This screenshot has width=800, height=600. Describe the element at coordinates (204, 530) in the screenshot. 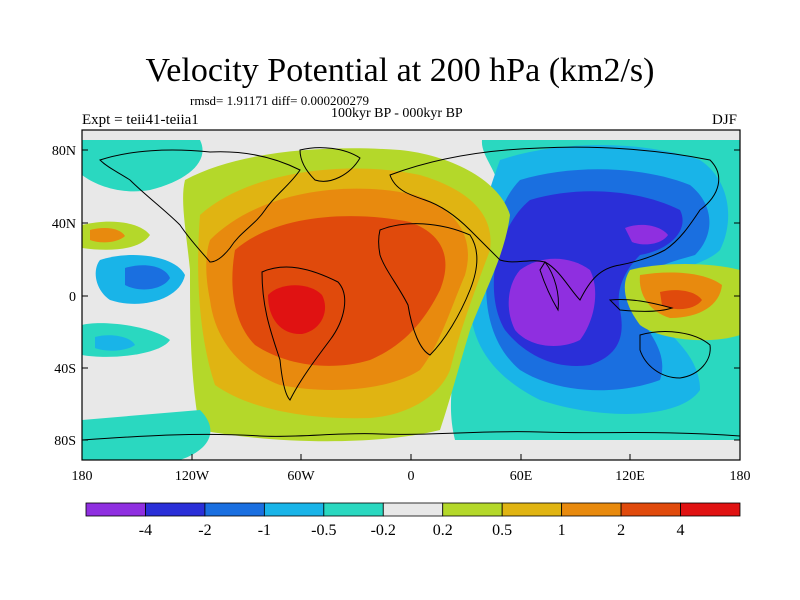

I see `colorbar-label: -2` at that location.